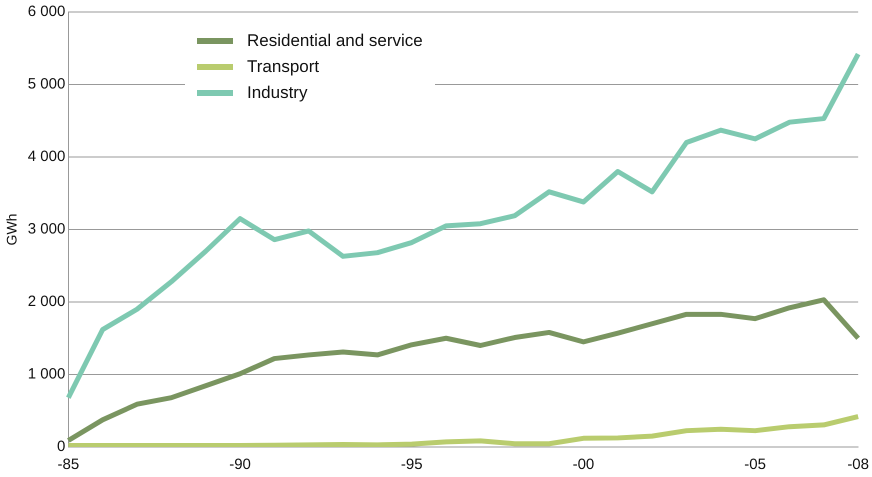  Describe the element at coordinates (47, 157) in the screenshot. I see `y-tick-label: 4 000` at that location.